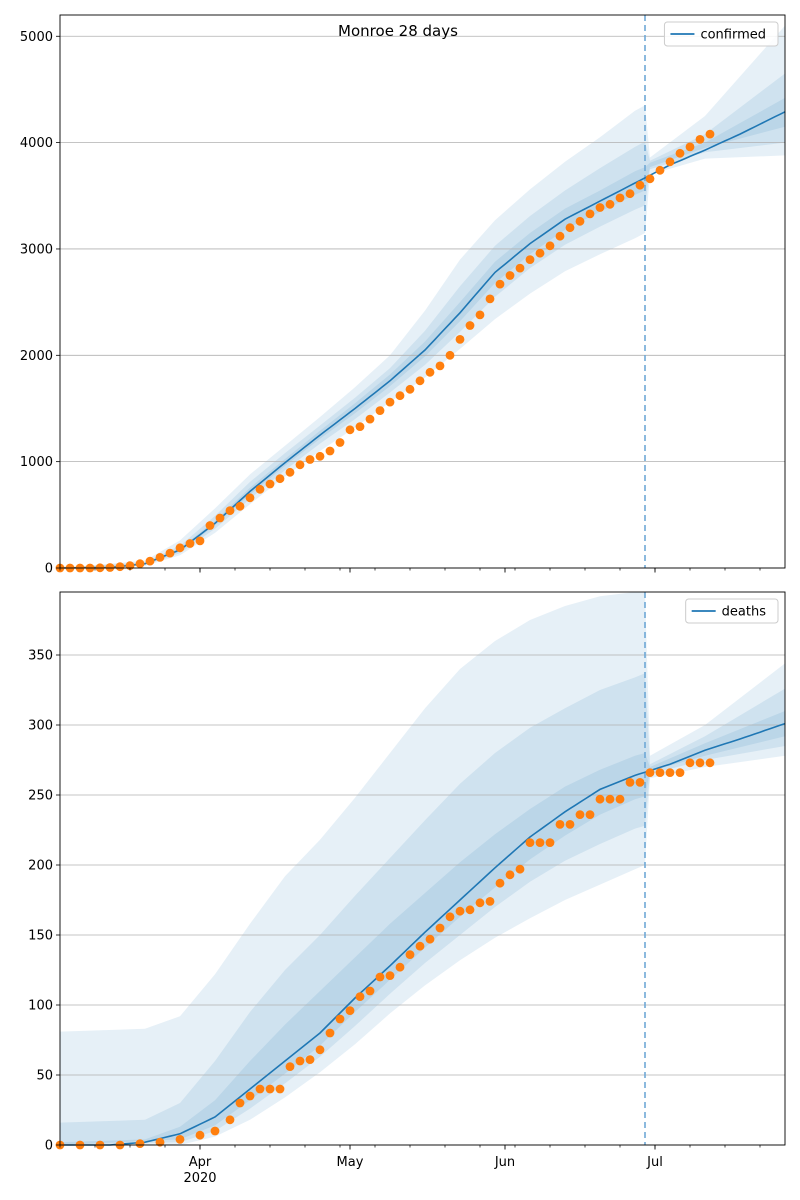  Describe the element at coordinates (36, 249) in the screenshot. I see `confirmed-y-tick-label: 3000` at that location.